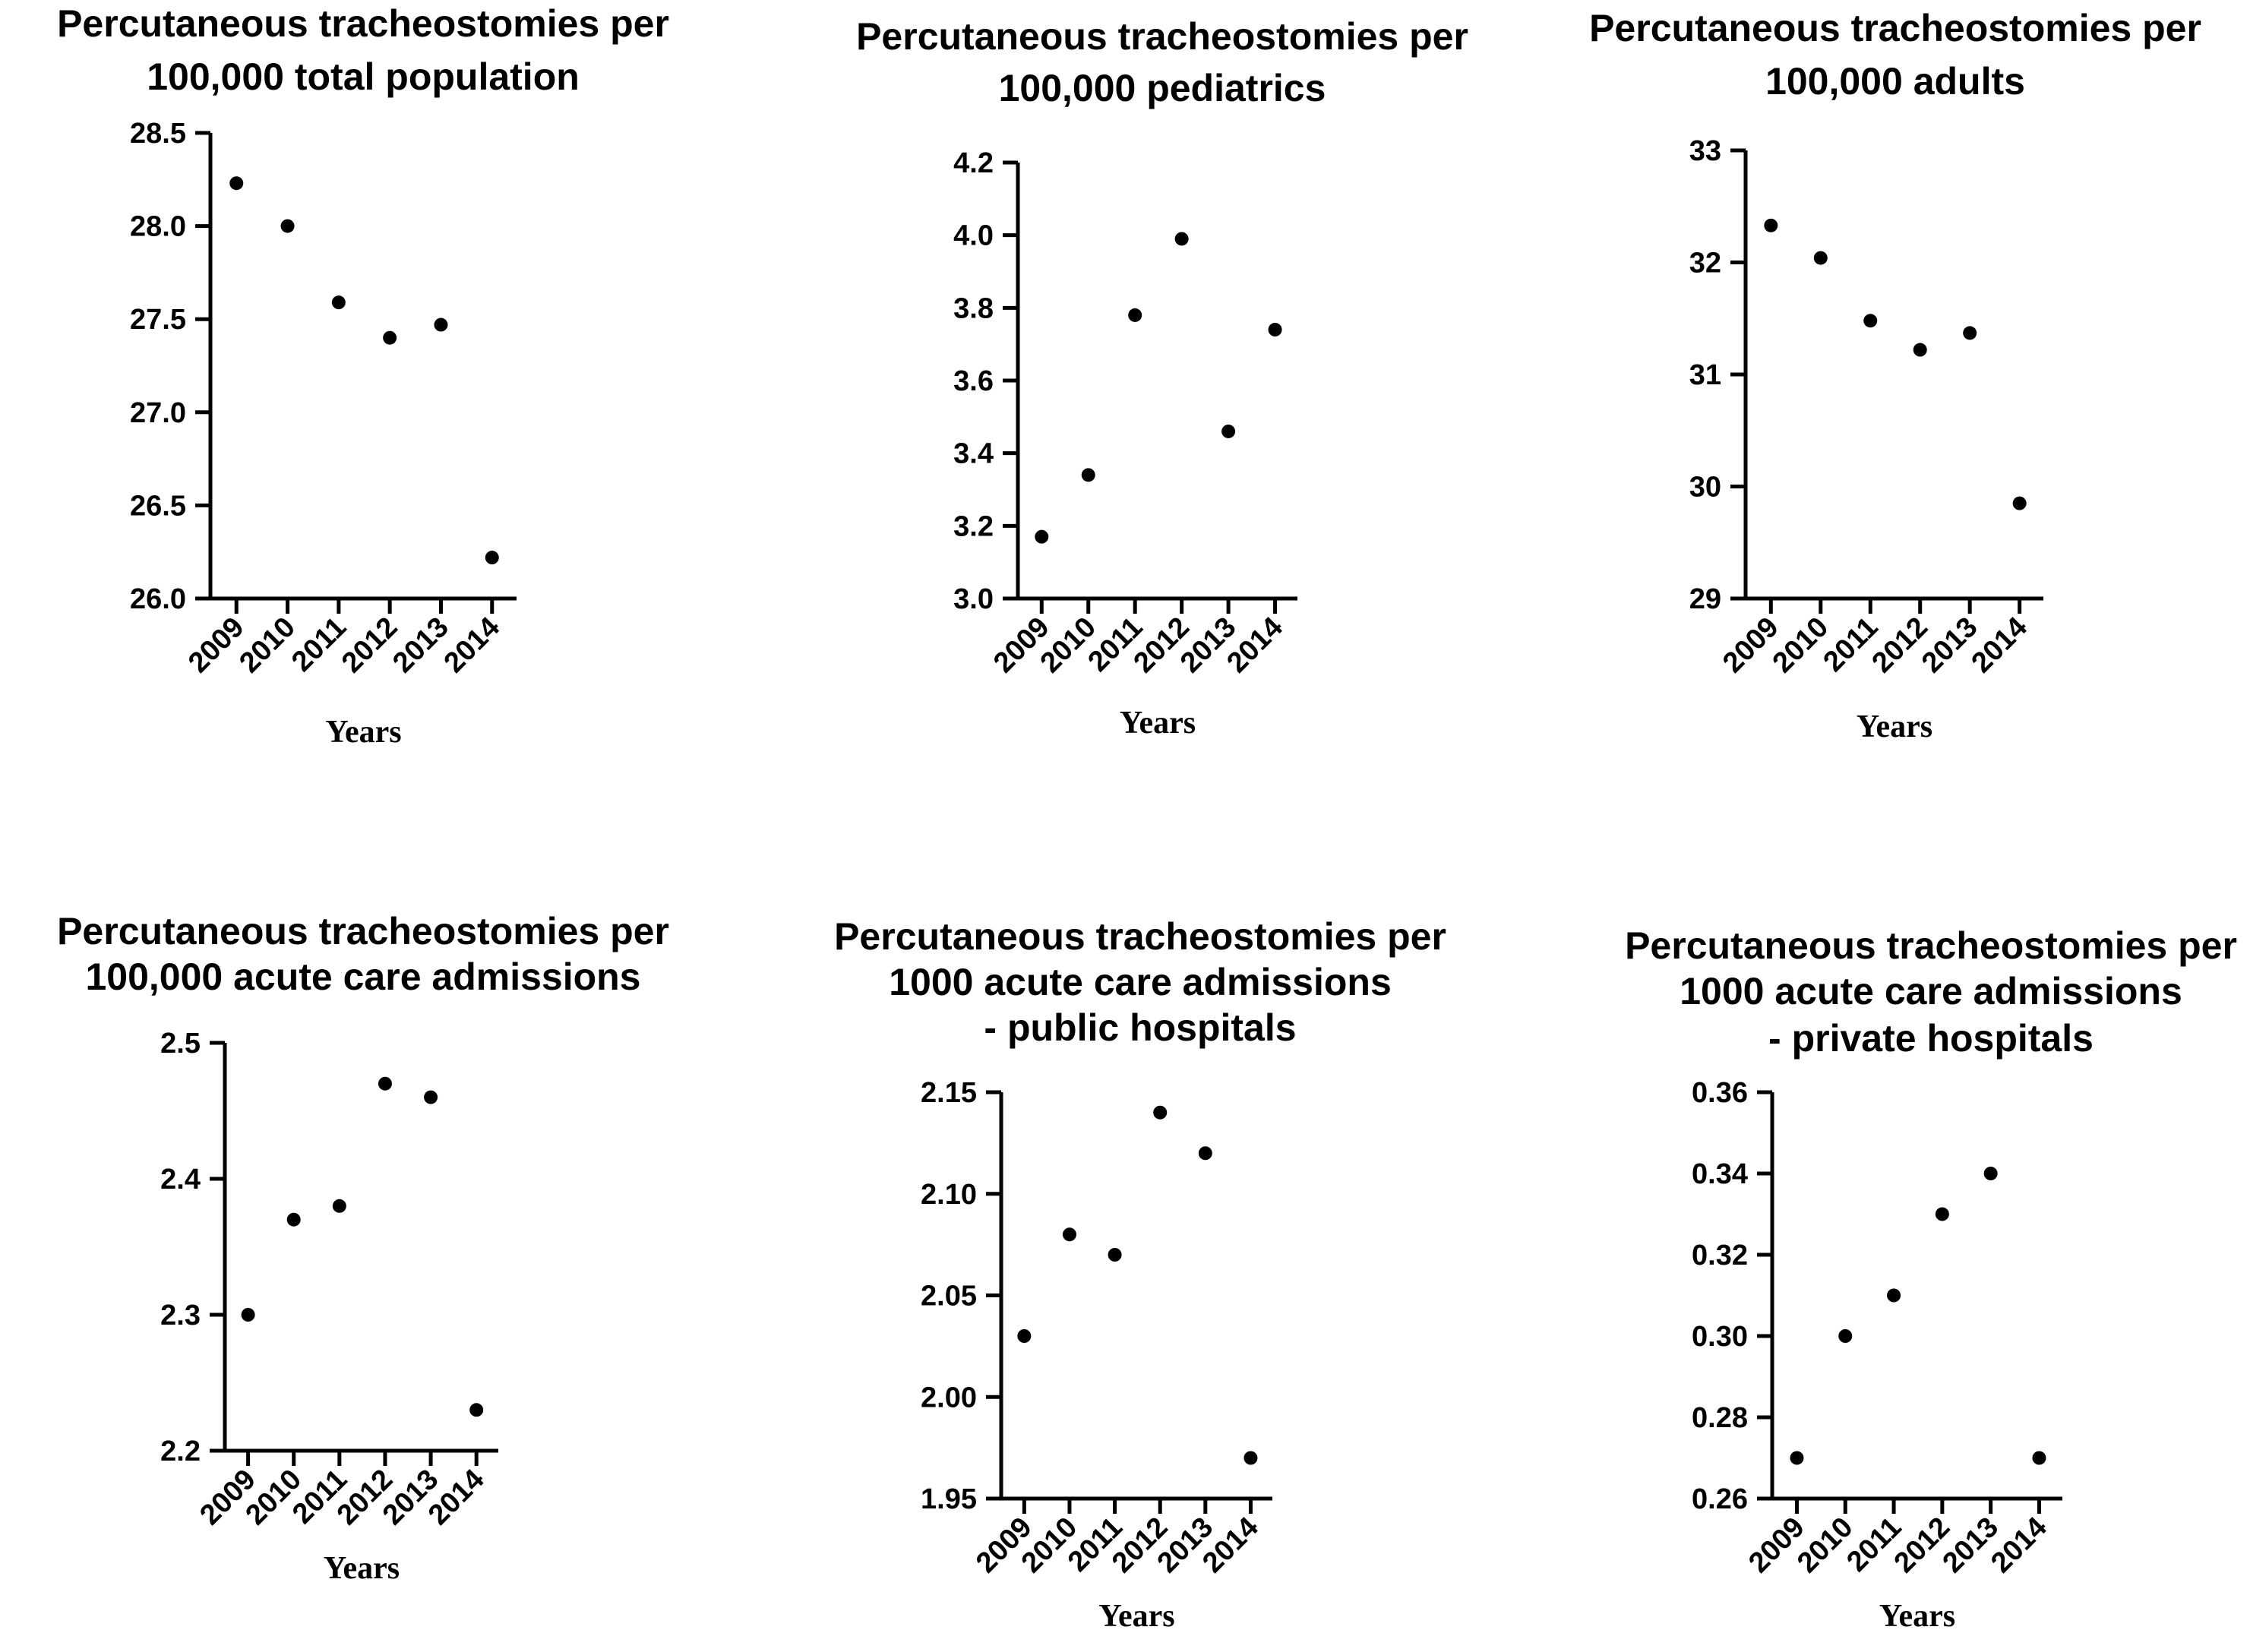 This screenshot has width=2250, height=1652. I want to click on y-tick-label: 2.4, so click(181, 1180).